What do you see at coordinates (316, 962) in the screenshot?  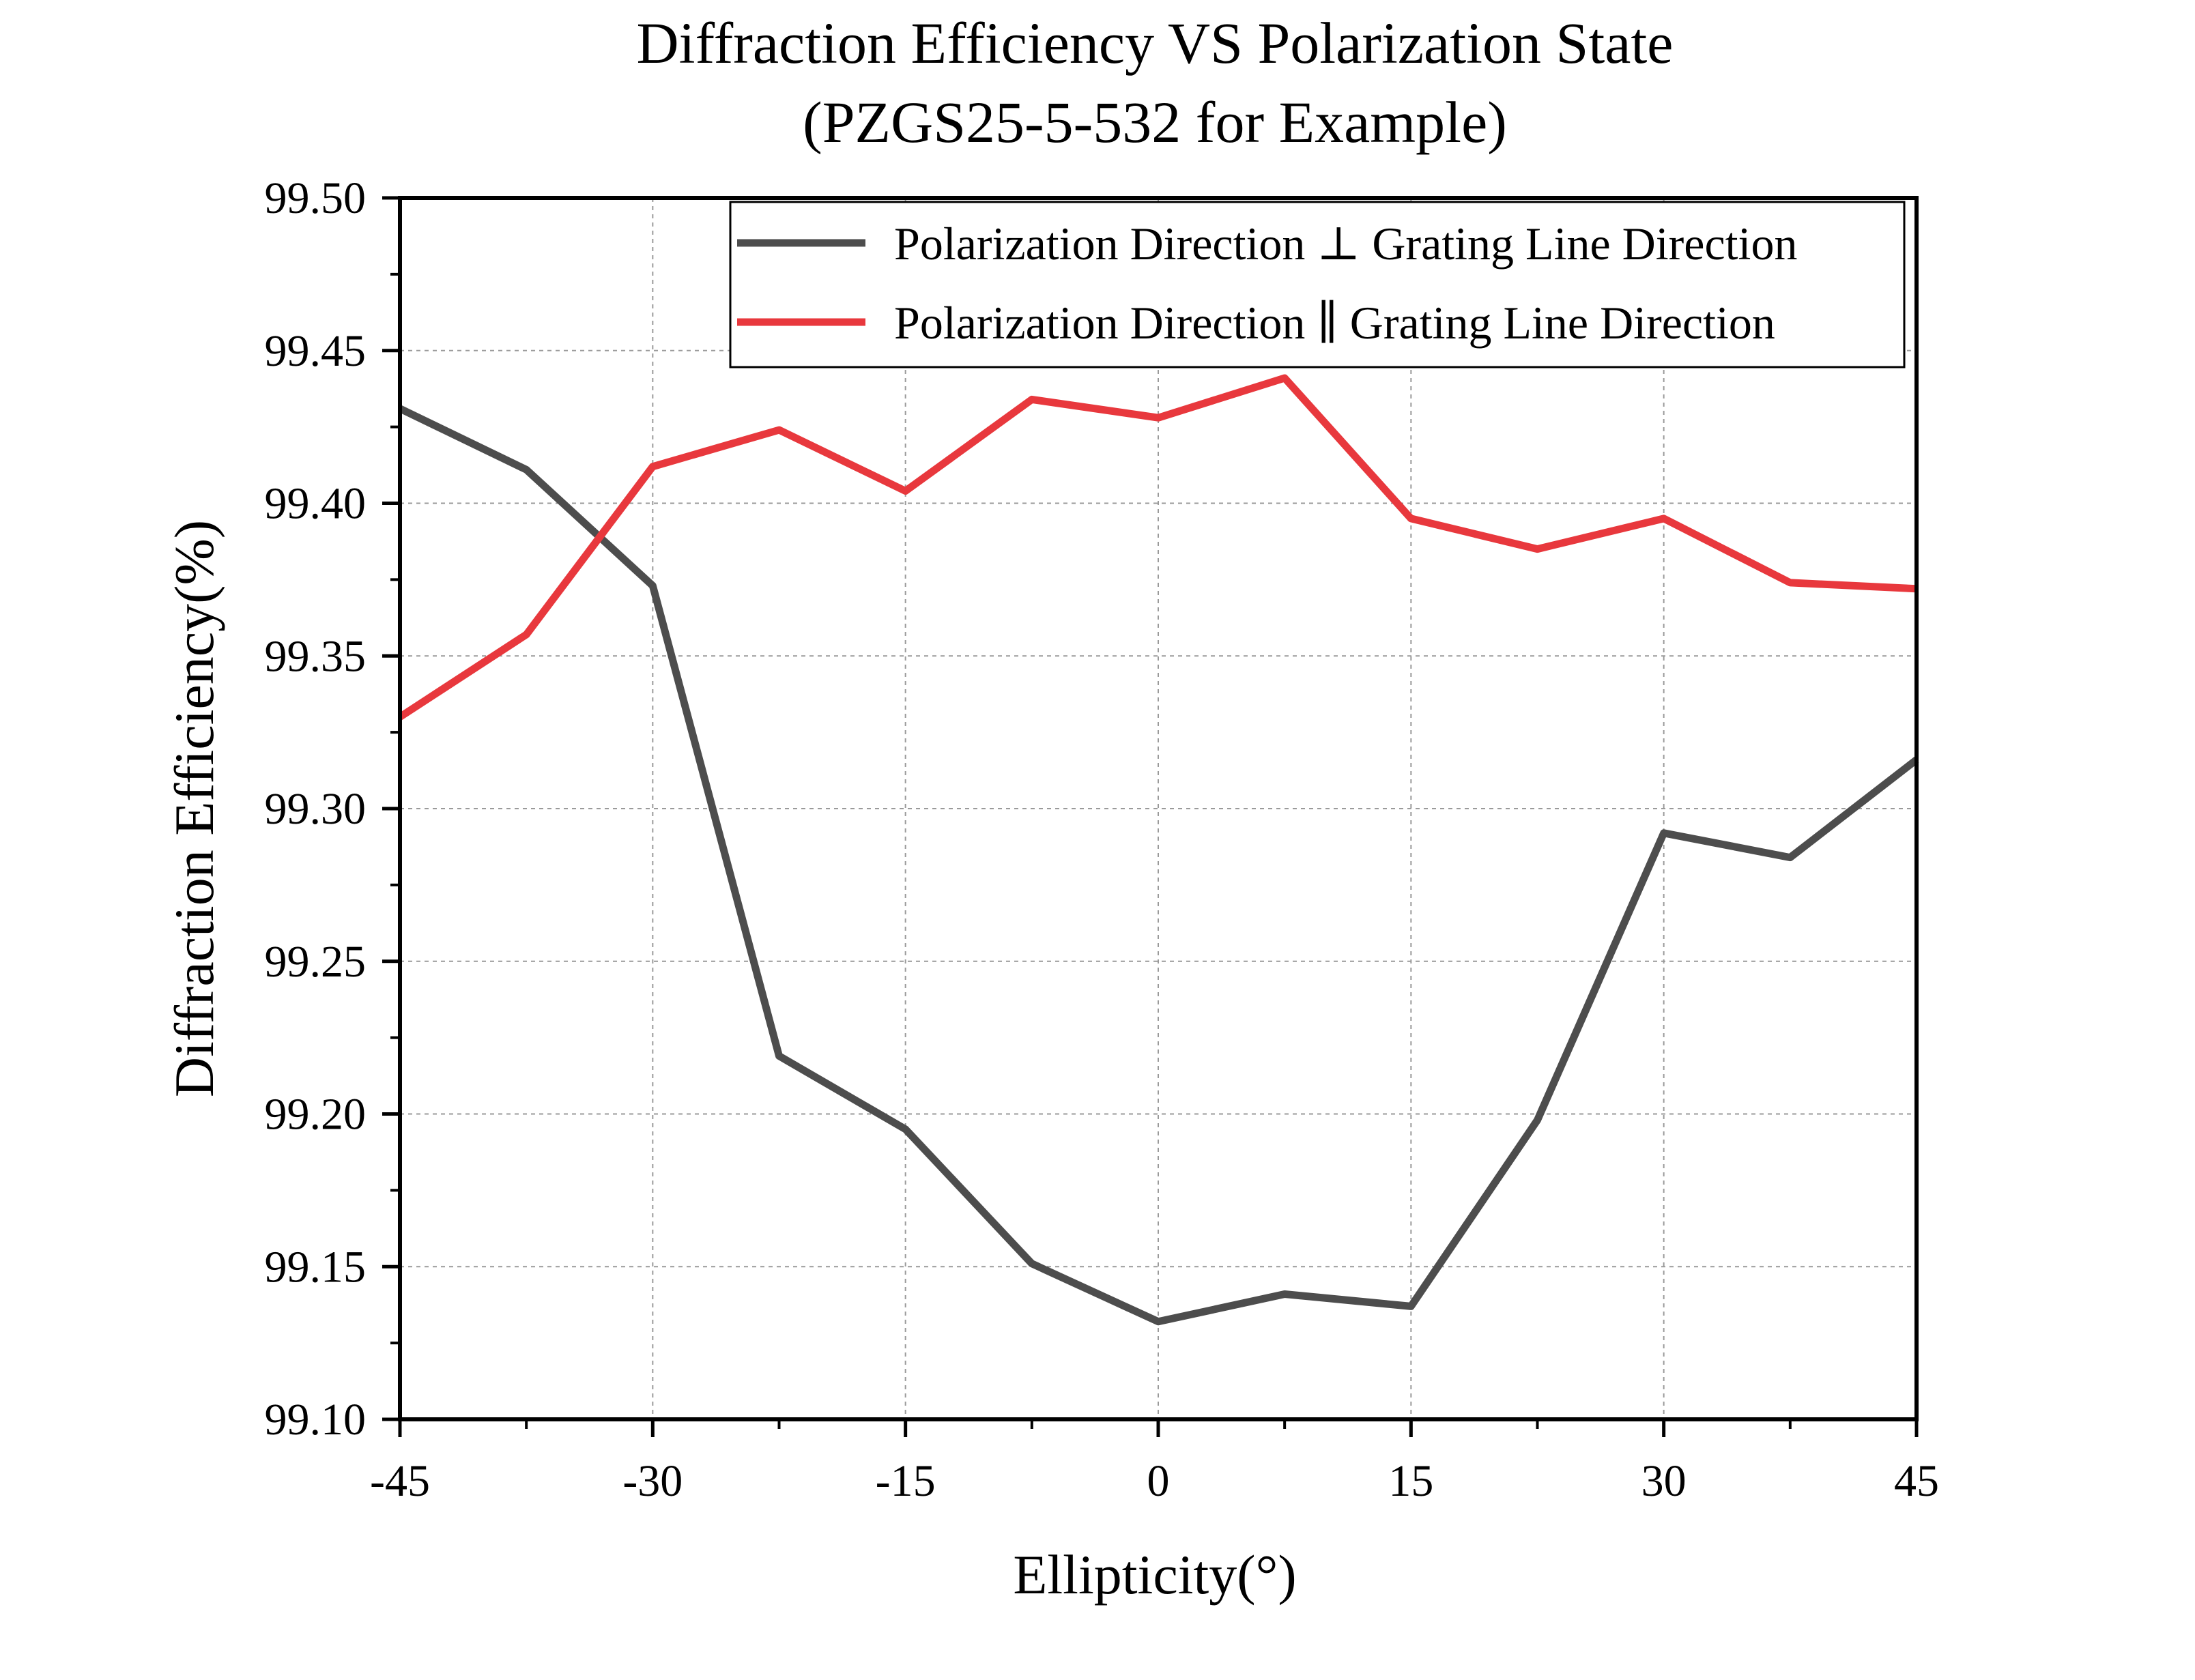 I see `y-tick-label: 99.25` at bounding box center [316, 962].